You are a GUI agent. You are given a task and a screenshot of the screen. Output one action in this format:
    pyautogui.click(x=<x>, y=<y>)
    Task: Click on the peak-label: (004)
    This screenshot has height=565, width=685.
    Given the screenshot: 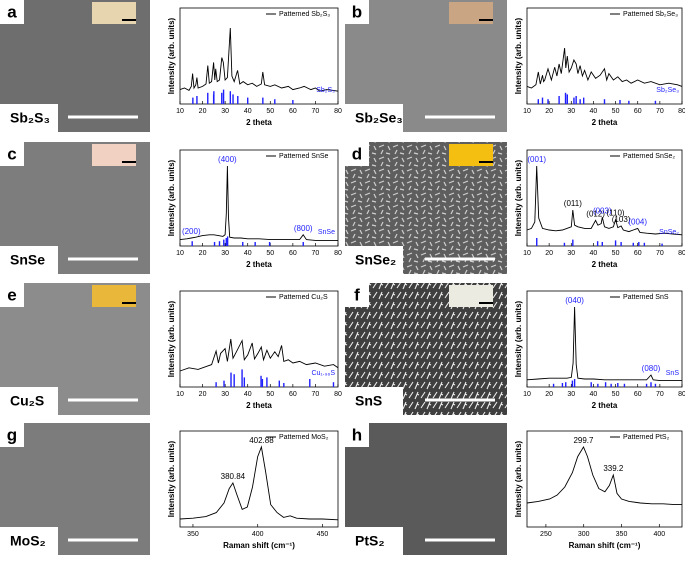 What is the action you would take?
    pyautogui.click(x=637, y=222)
    